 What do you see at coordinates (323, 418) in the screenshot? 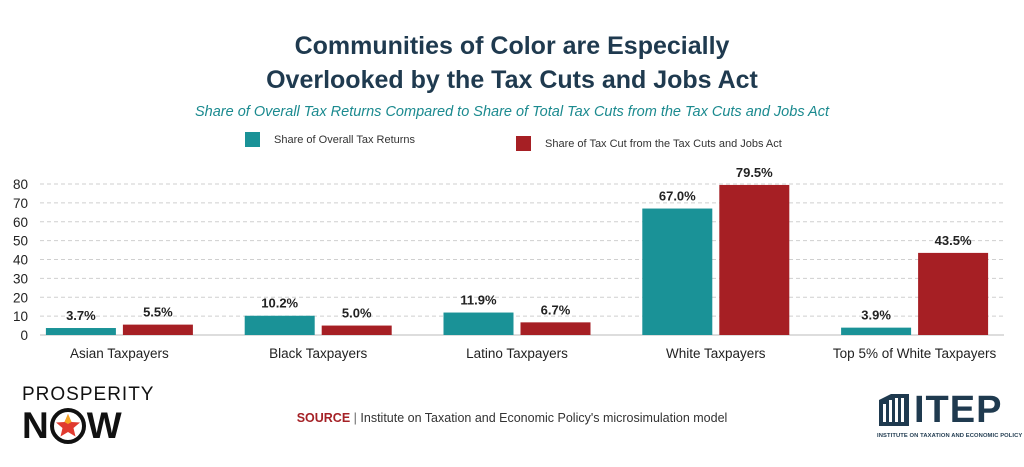
I see `source-label: SOURCE` at bounding box center [323, 418].